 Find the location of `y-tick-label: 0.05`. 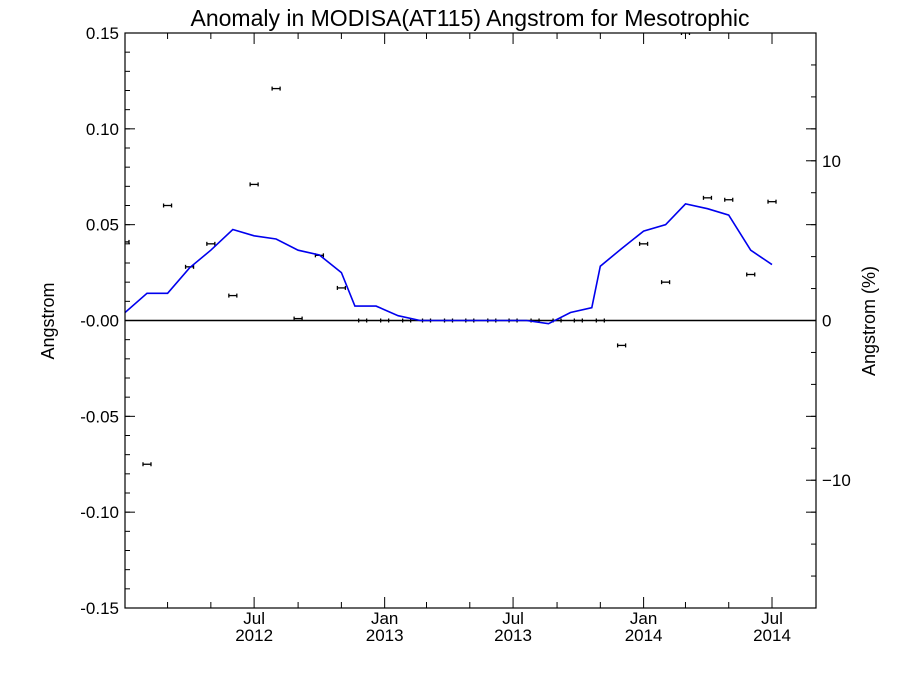

y-tick-label: 0.05 is located at coordinates (102, 225).